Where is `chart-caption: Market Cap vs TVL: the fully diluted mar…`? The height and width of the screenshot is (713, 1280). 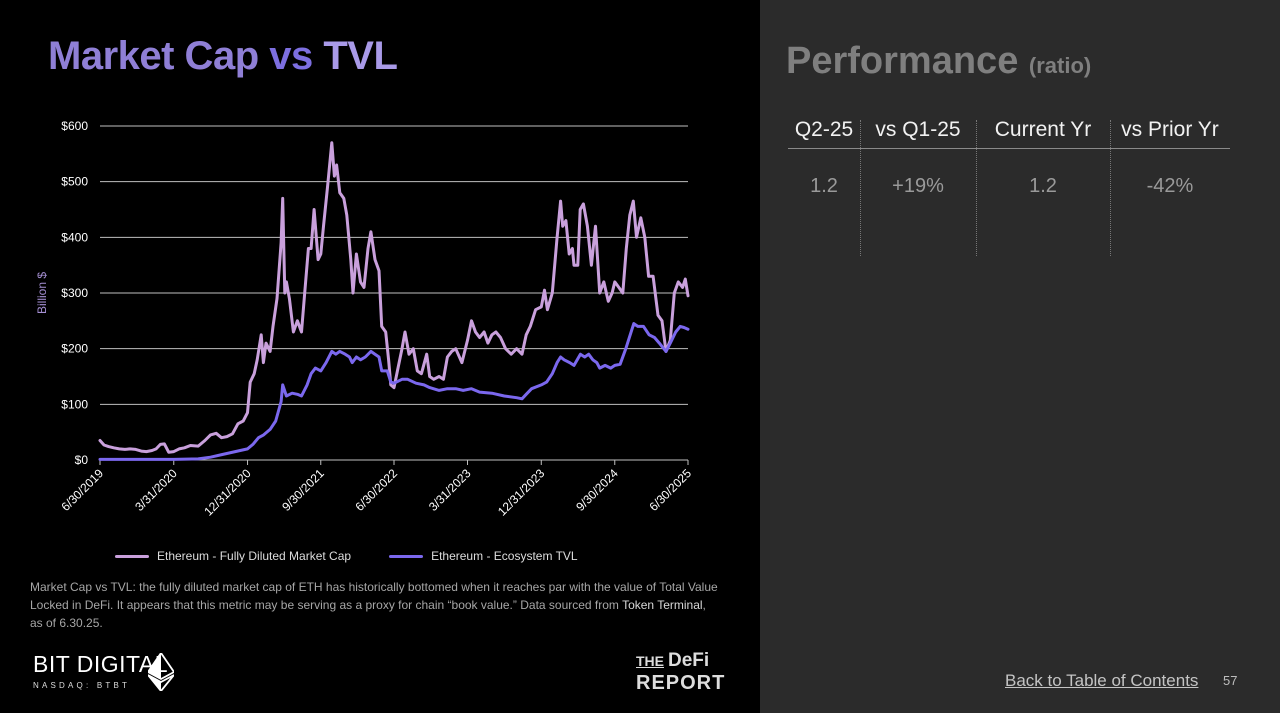
chart-caption: Market Cap vs TVL: the fully diluted mar… is located at coordinates (375, 605).